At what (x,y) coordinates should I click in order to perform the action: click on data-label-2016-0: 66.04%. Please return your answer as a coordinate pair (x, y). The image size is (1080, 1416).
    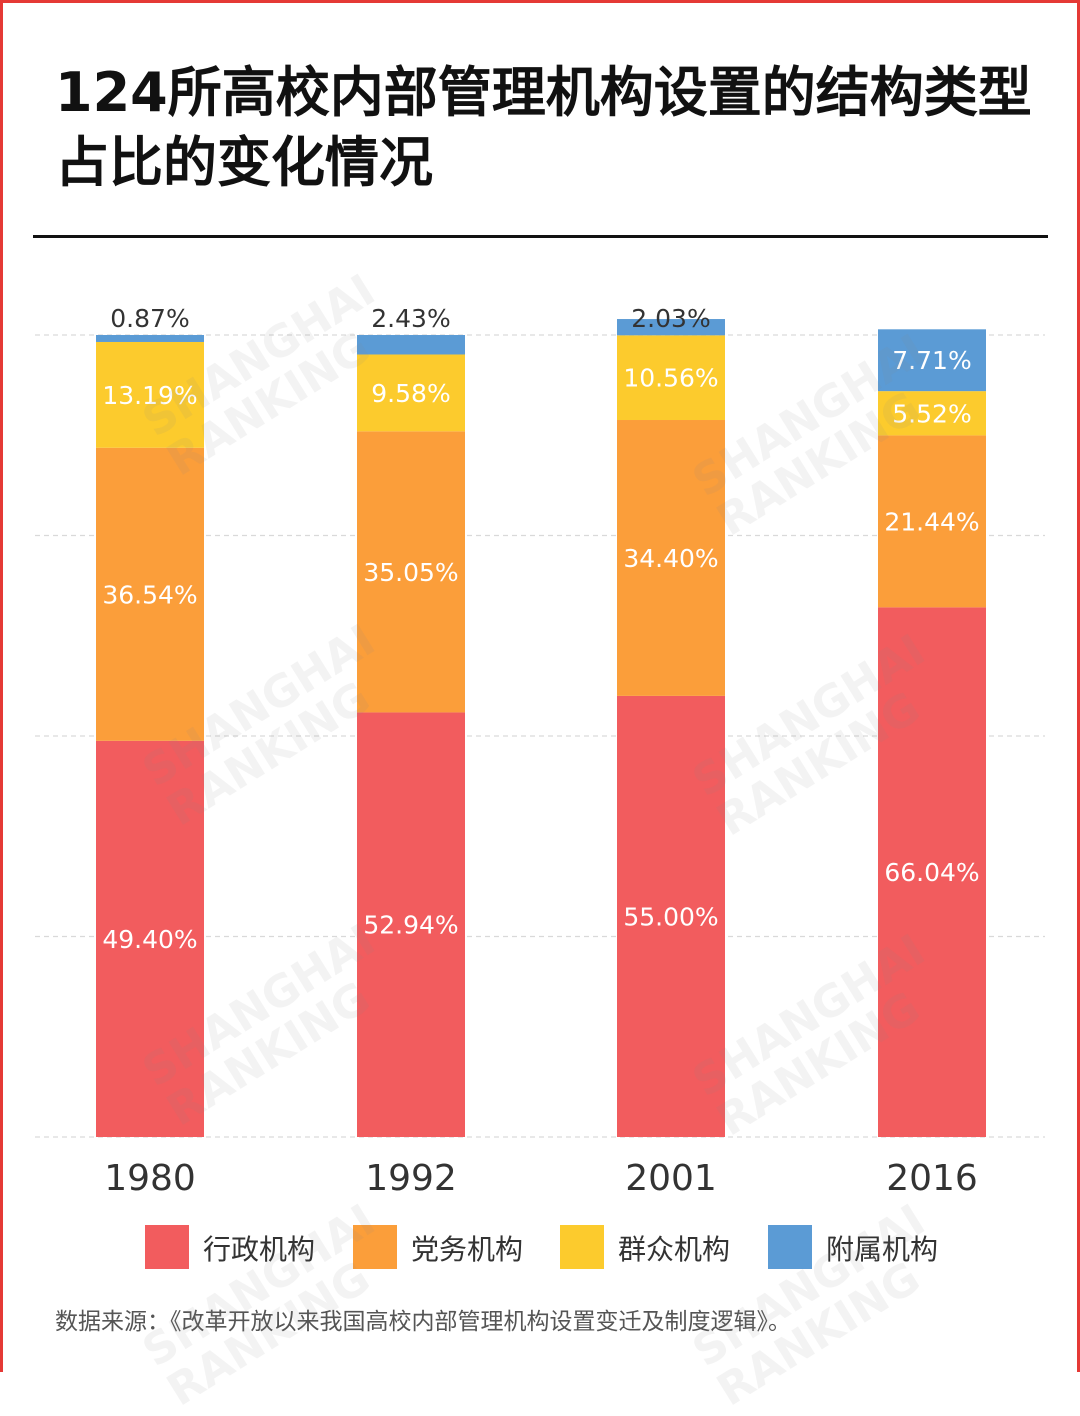
    Looking at the image, I should click on (931, 872).